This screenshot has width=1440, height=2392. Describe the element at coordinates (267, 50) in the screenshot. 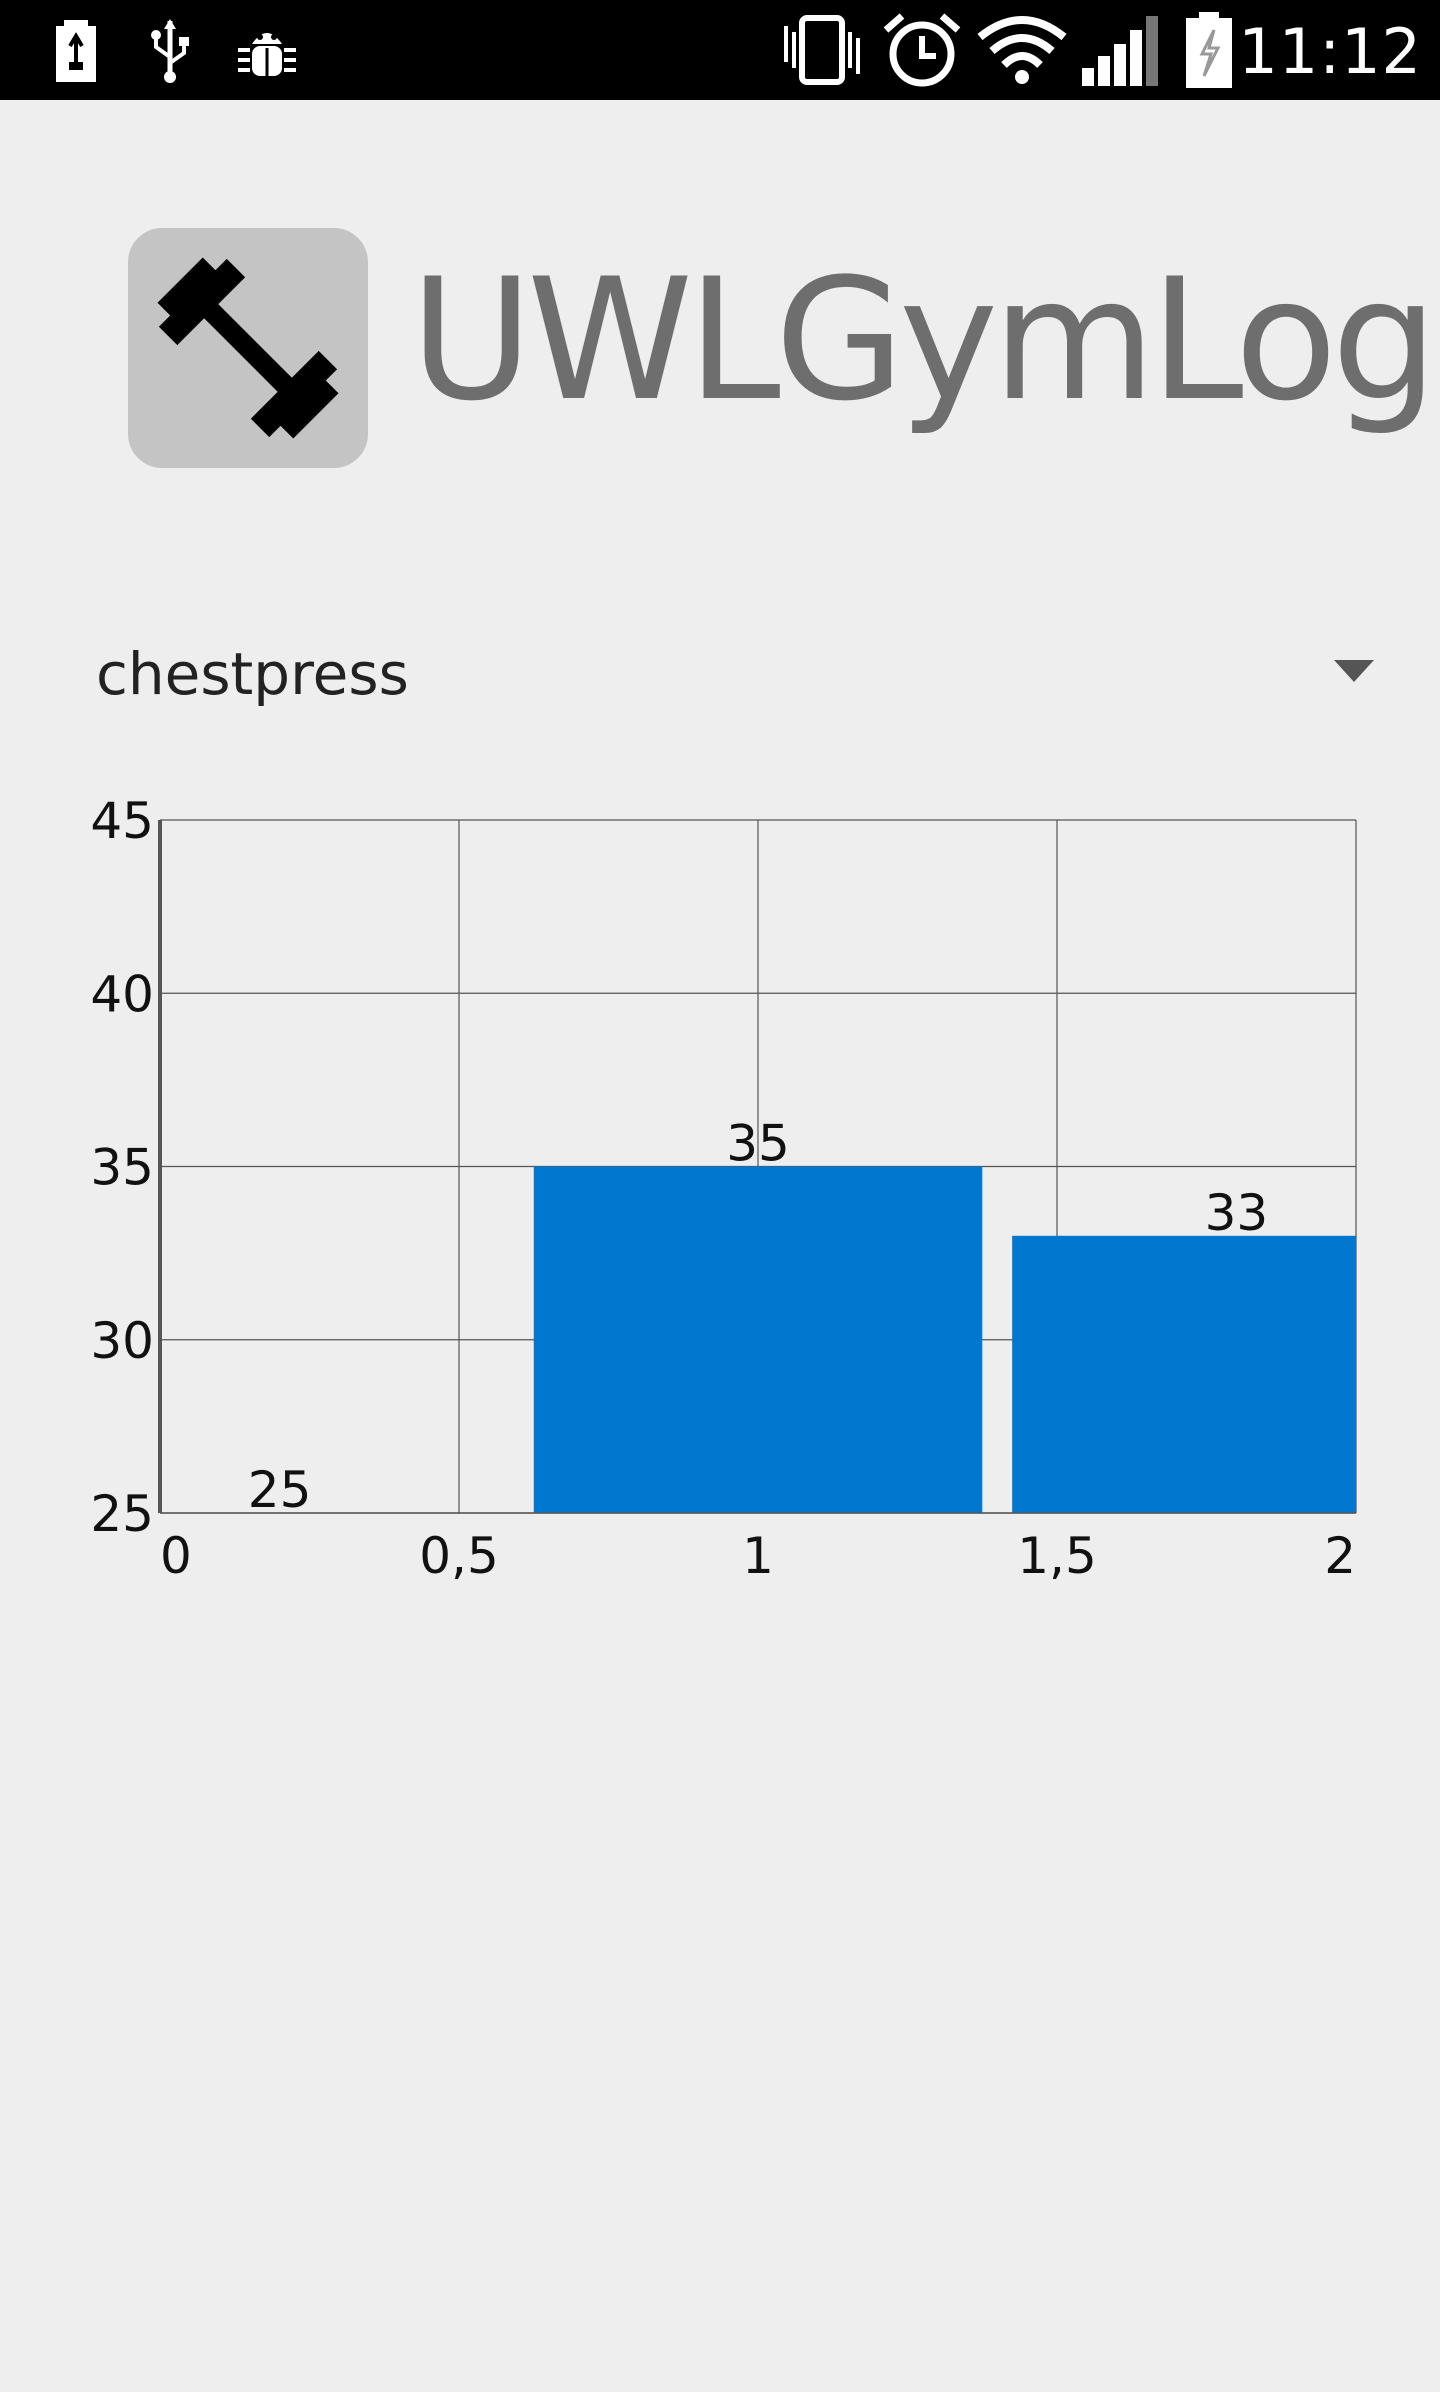

I see `debug-bug-icon` at that location.